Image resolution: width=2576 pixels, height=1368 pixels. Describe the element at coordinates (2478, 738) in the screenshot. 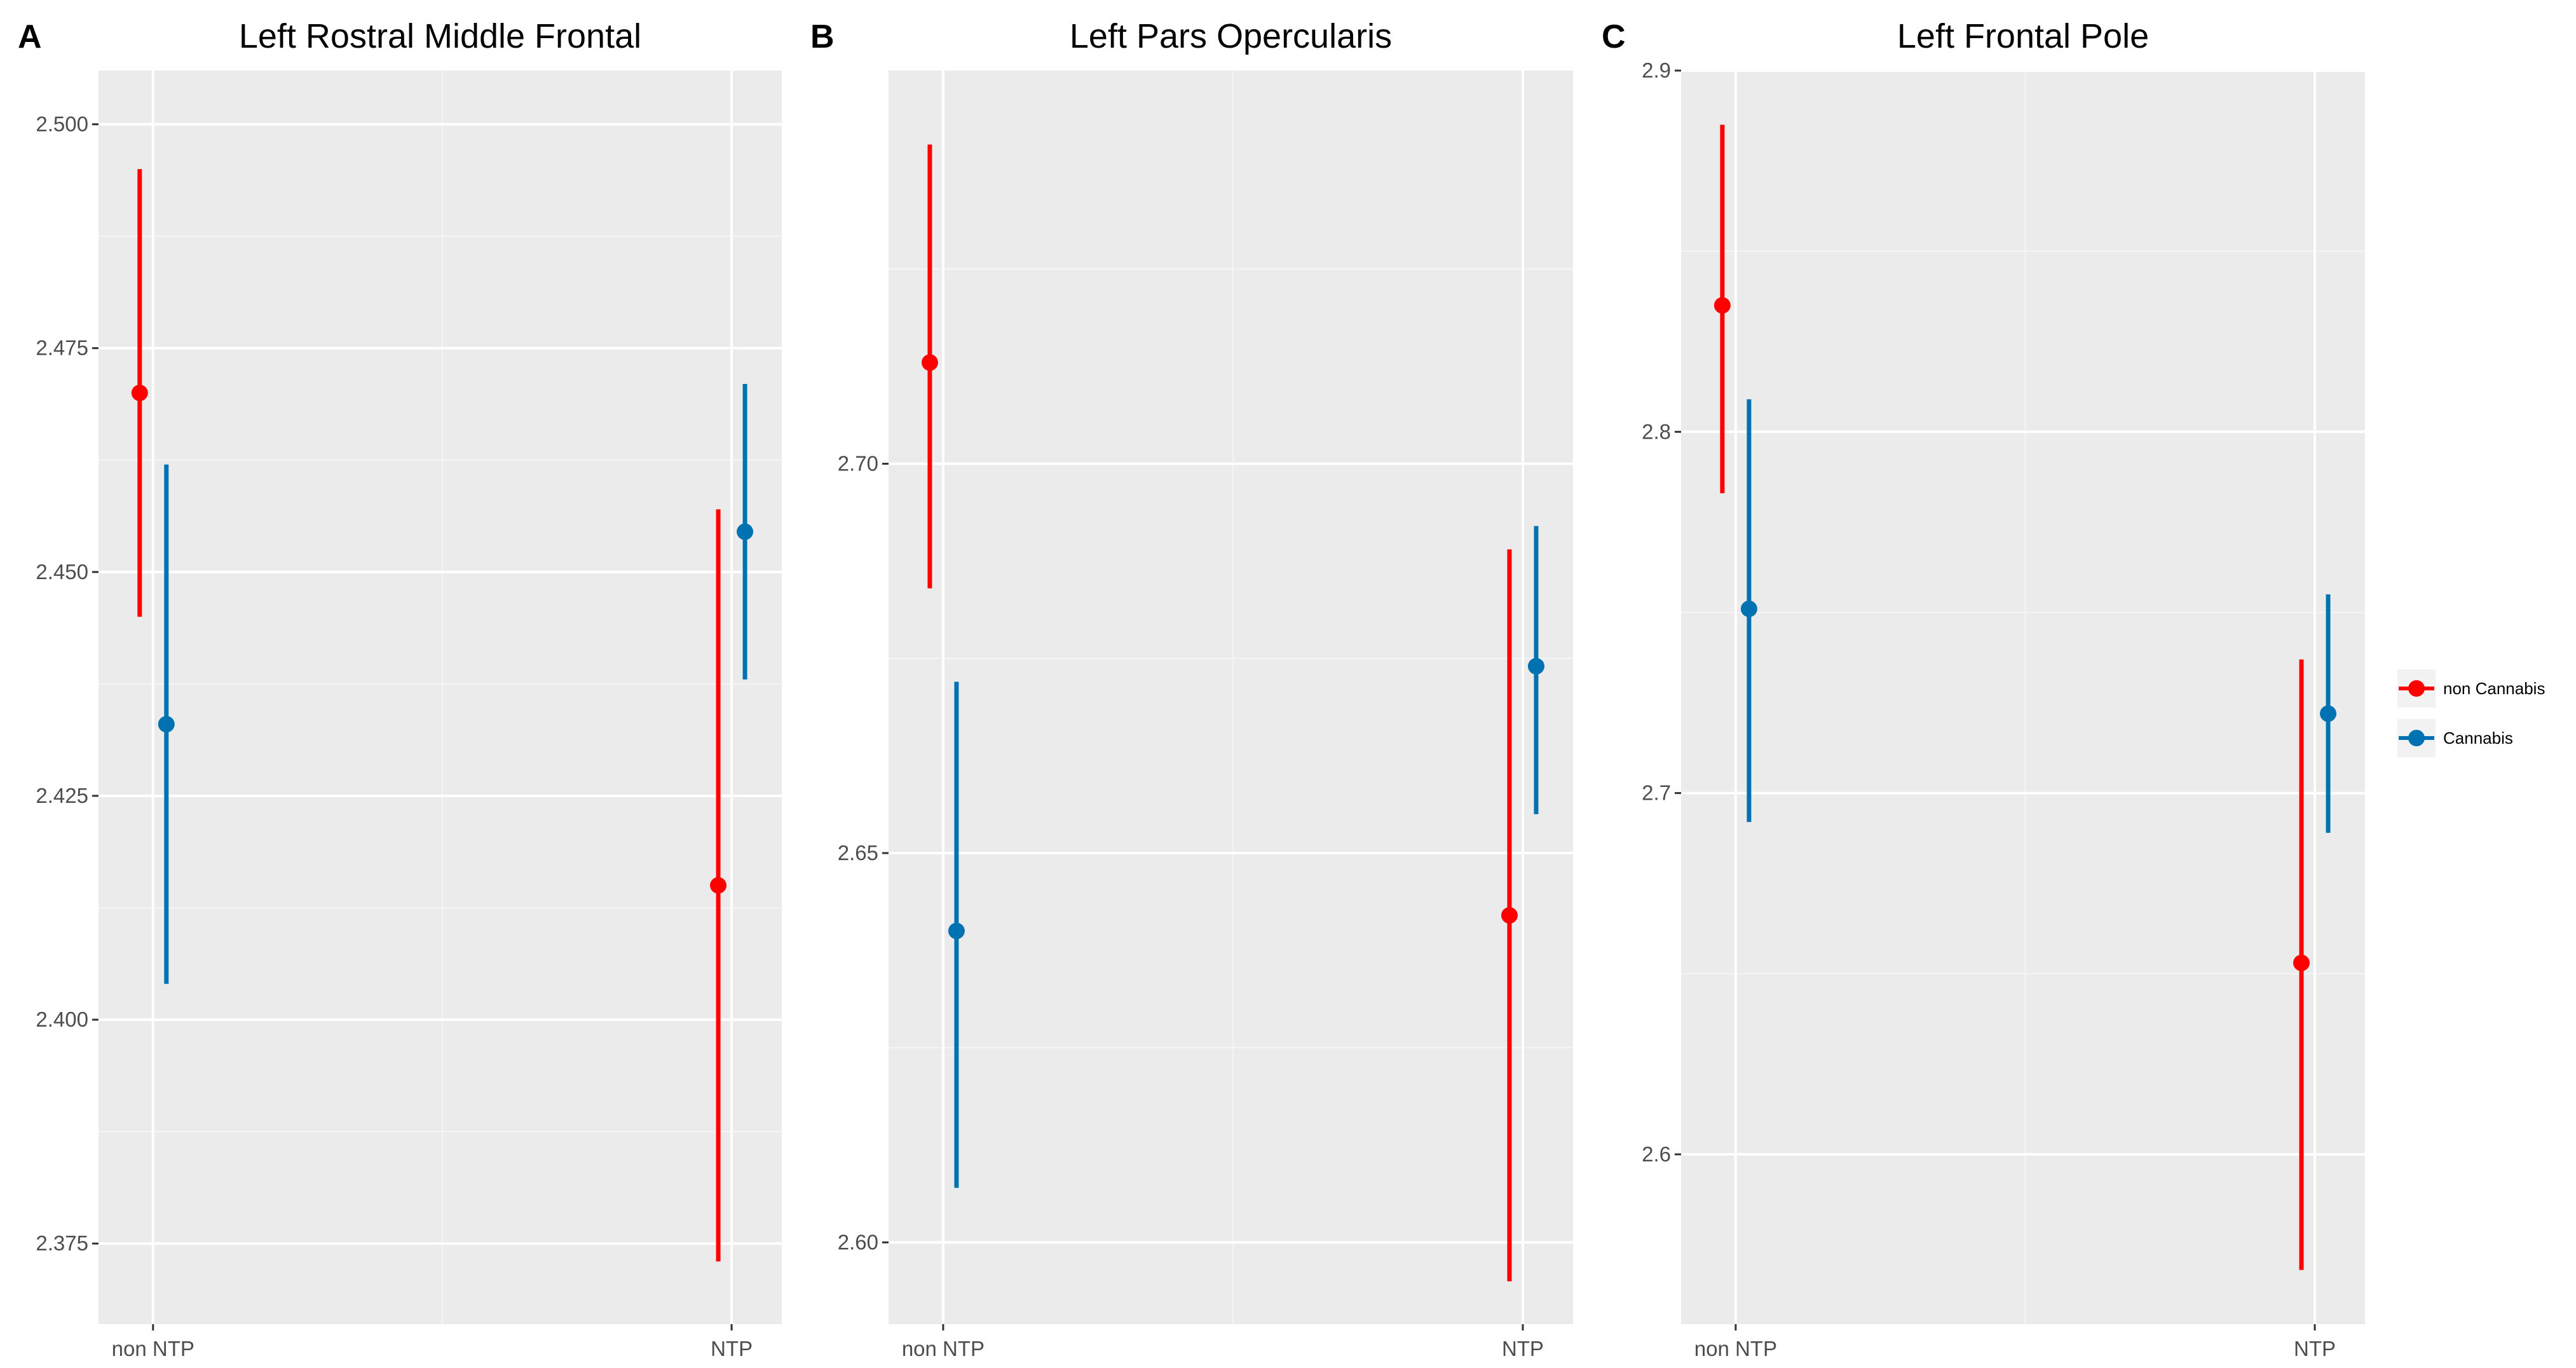

I see `legend-label: Cannabis` at that location.